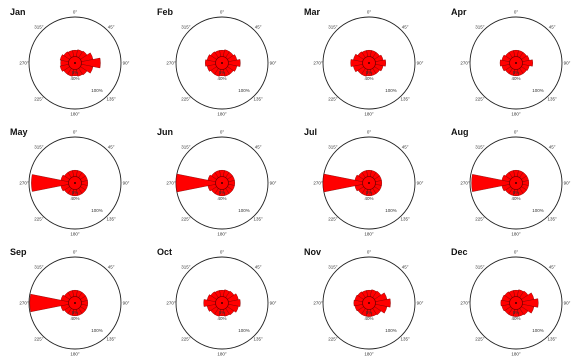  I want to click on month-label: Aug, so click(460, 132).